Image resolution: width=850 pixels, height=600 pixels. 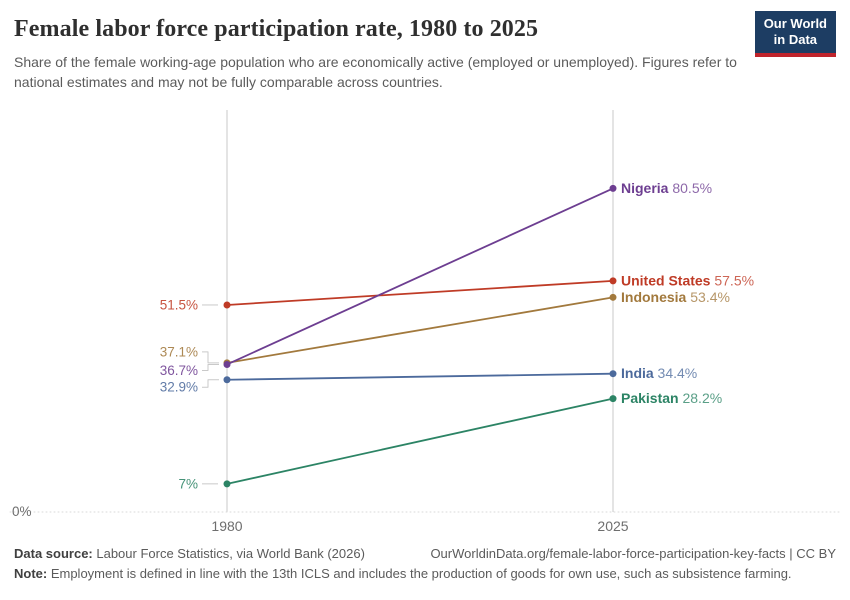 I want to click on series-dot-end-pakistan, so click(x=613, y=399).